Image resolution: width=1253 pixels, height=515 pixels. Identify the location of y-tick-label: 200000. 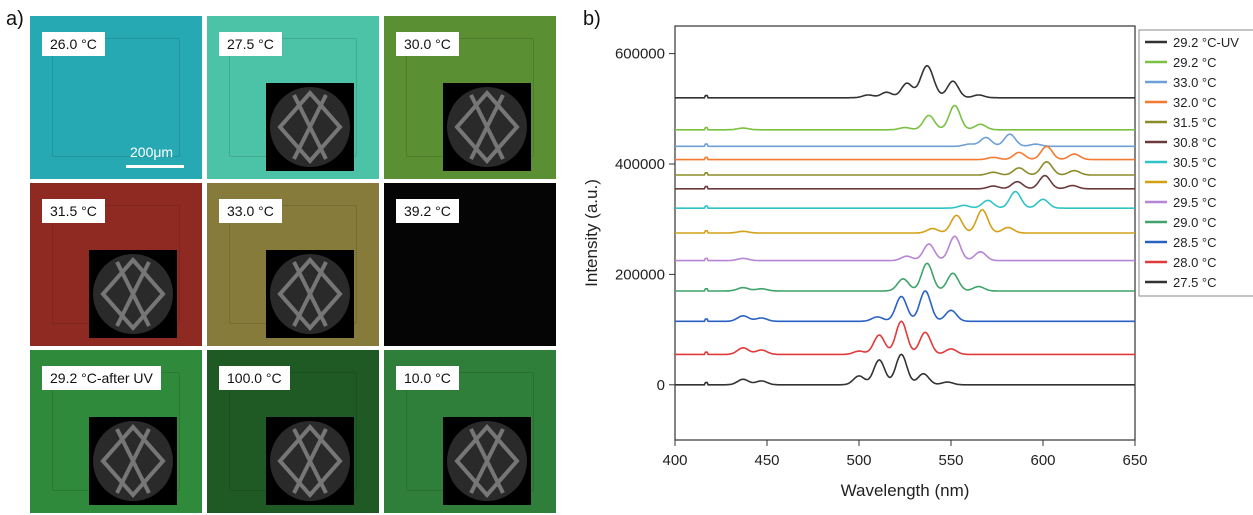
(640, 274).